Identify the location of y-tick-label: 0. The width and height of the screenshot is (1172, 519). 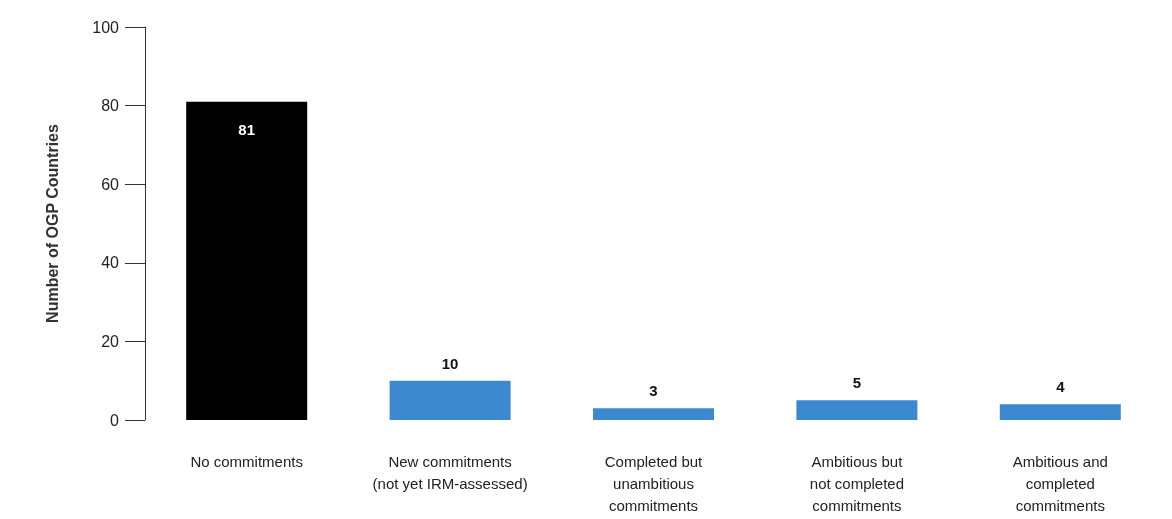
(115, 420).